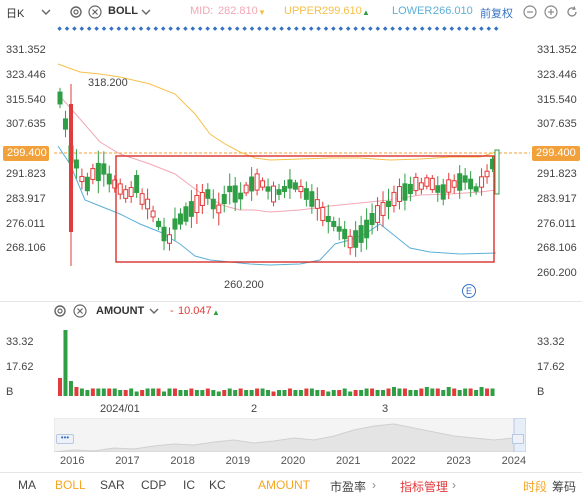 This screenshot has height=501, width=582. Describe the element at coordinates (123, 11) in the screenshot. I see `indicator-name: BOLL` at that location.